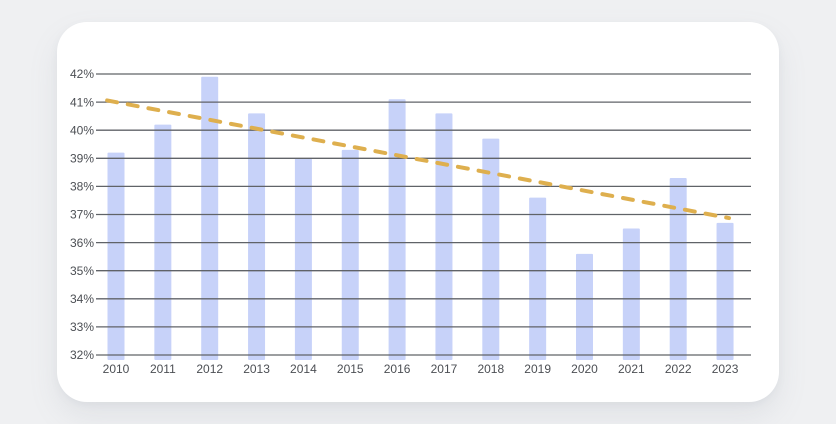 The image size is (836, 424). What do you see at coordinates (538, 278) in the screenshot?
I see `bar-2019` at bounding box center [538, 278].